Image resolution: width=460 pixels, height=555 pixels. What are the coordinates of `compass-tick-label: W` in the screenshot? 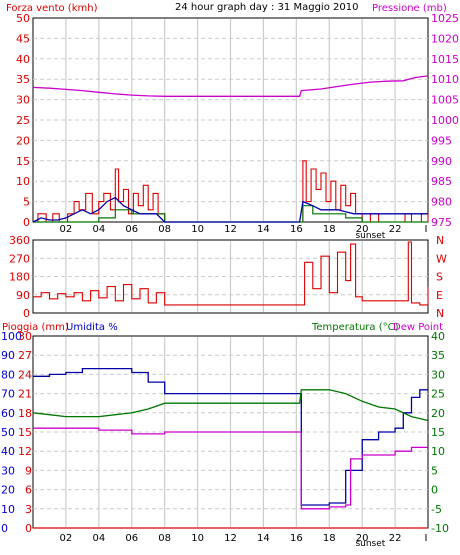 It's located at (441, 258).